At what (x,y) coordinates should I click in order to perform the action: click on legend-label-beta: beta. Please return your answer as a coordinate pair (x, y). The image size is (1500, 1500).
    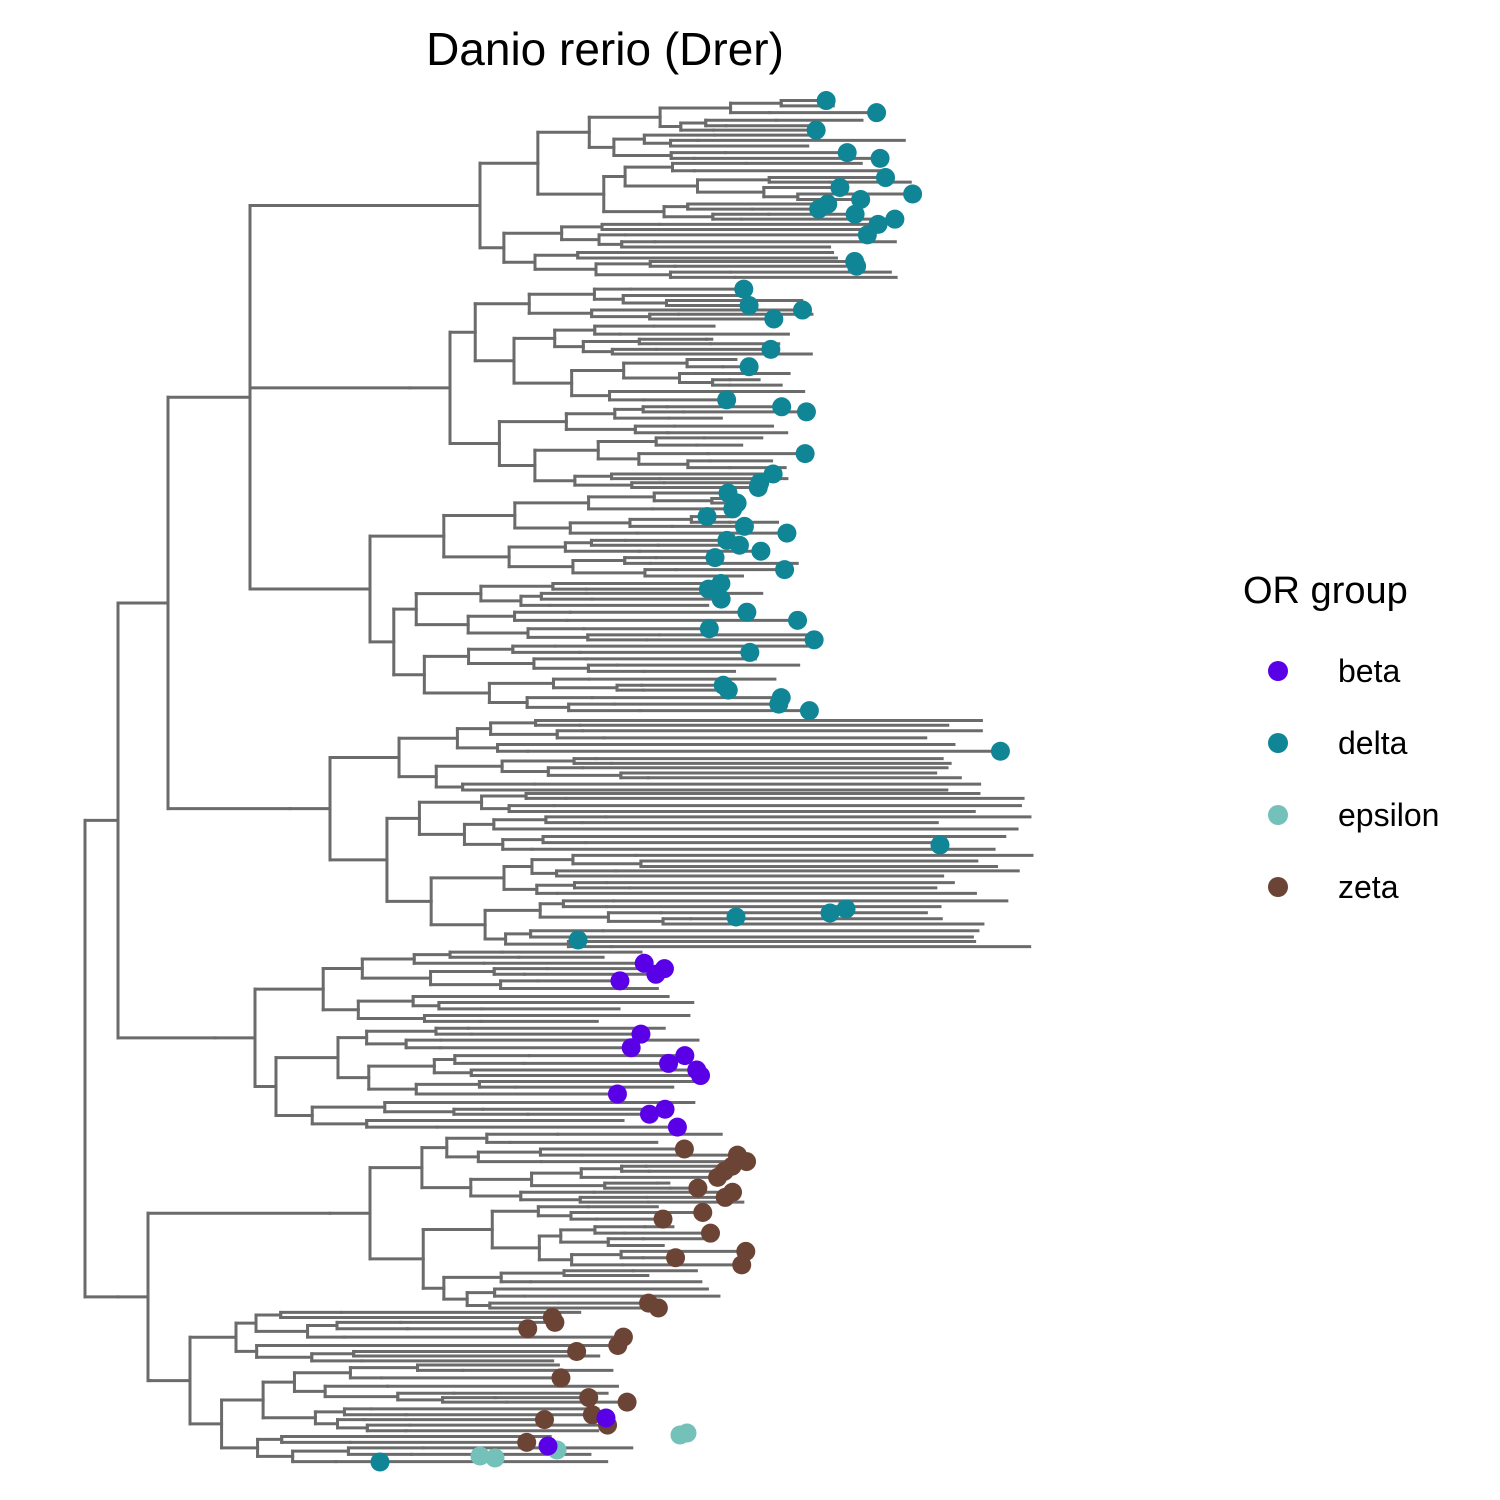
    Looking at the image, I should click on (1369, 670).